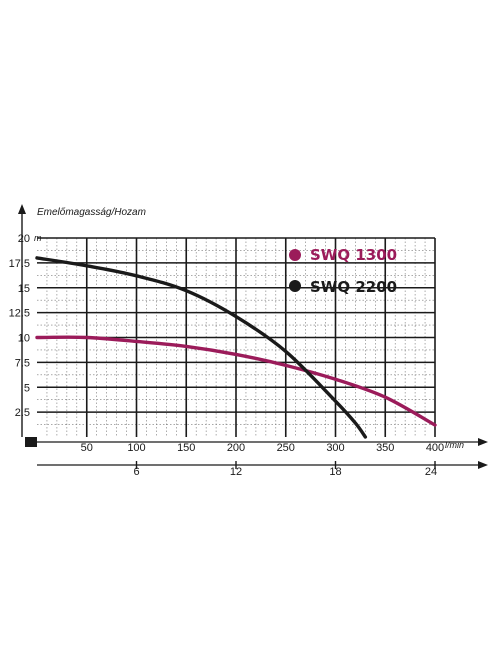 Image resolution: width=496 pixels, height=664 pixels. I want to click on y-tick-label: 20, so click(24, 239).